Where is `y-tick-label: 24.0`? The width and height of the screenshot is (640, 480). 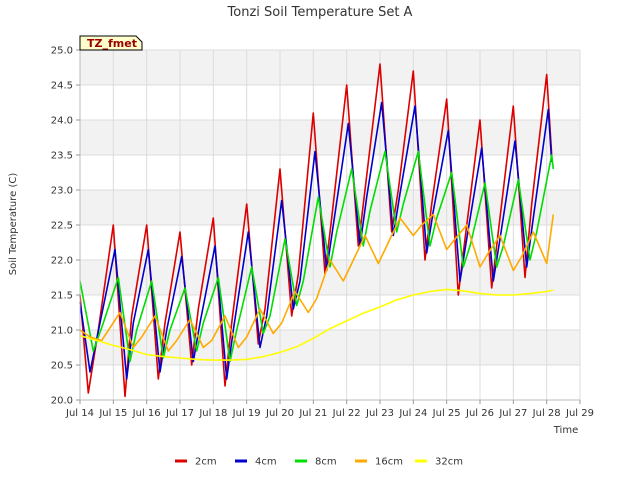 y-tick-label: 24.0 is located at coordinates (62, 121).